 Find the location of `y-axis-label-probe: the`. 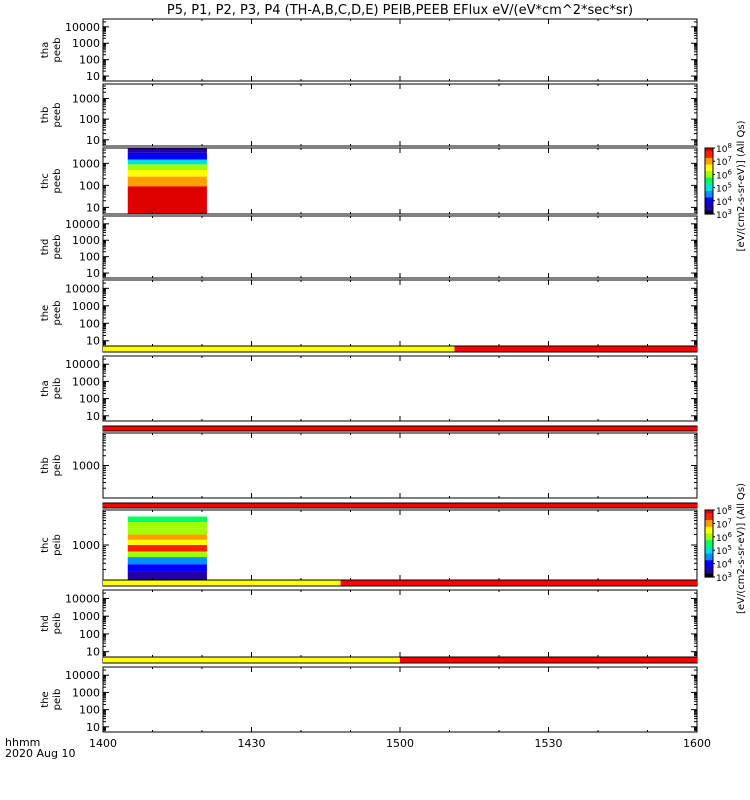

y-axis-label-probe: the is located at coordinates (45, 699).